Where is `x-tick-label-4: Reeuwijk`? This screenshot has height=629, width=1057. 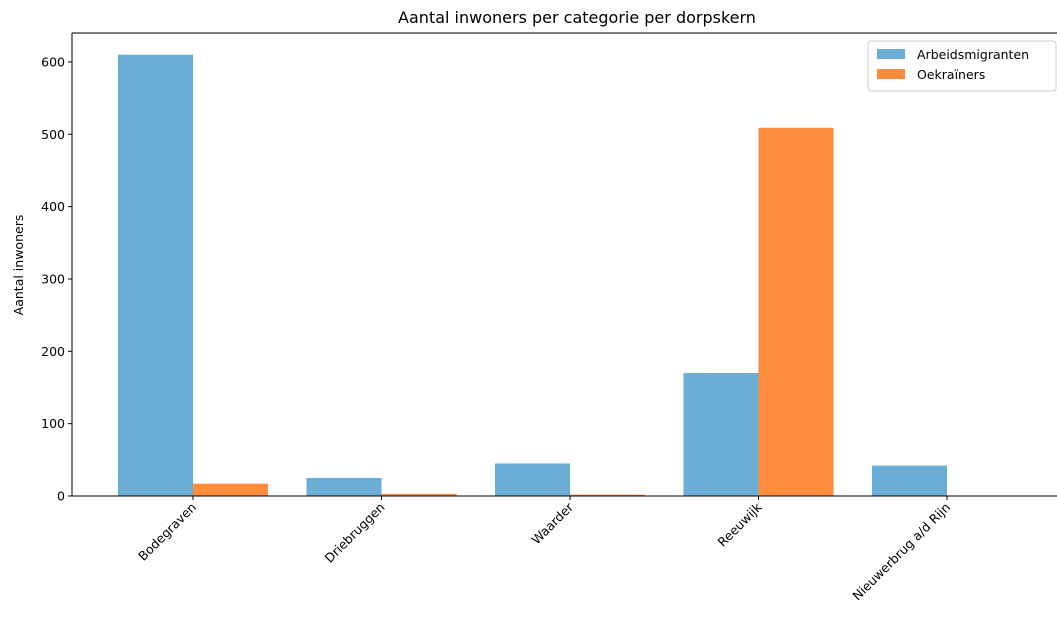
x-tick-label-4: Reeuwijk is located at coordinates (740, 524).